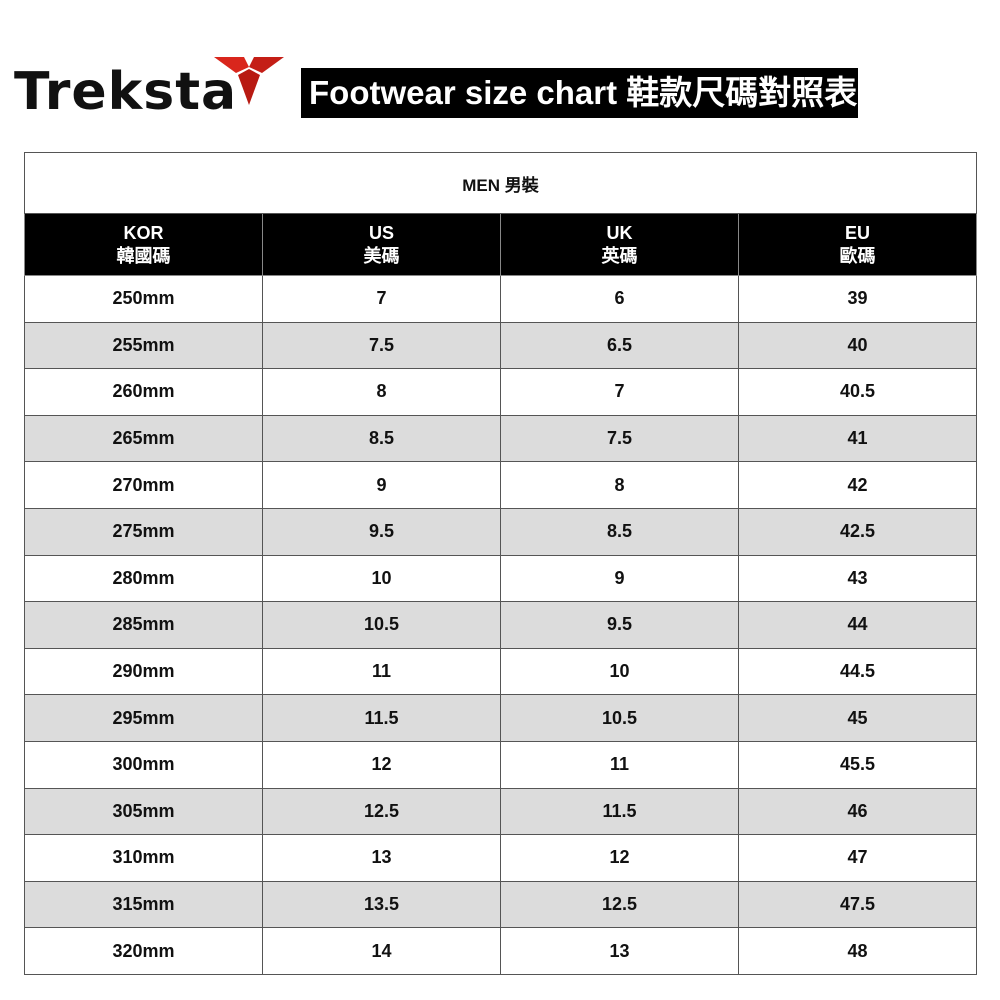  What do you see at coordinates (500, 183) in the screenshot?
I see `section-heading: MEN 男裝` at bounding box center [500, 183].